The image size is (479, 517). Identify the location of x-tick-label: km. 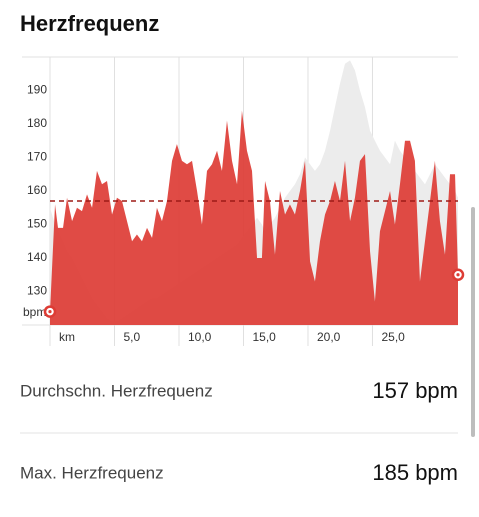
(67, 337).